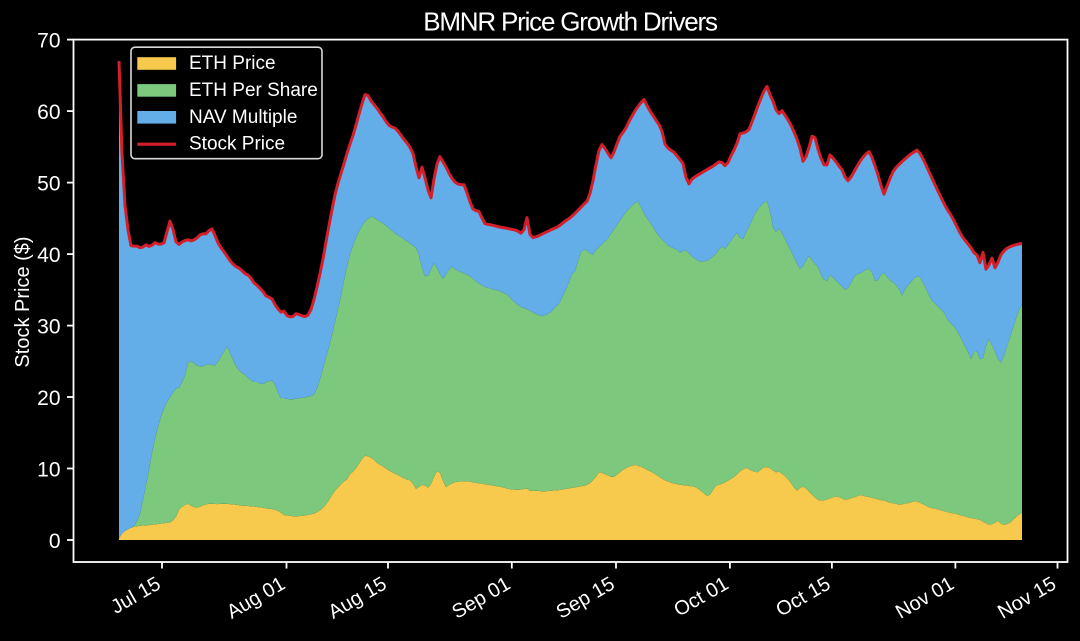 The image size is (1080, 641). What do you see at coordinates (55, 541) in the screenshot?
I see `svg-text: 0` at bounding box center [55, 541].